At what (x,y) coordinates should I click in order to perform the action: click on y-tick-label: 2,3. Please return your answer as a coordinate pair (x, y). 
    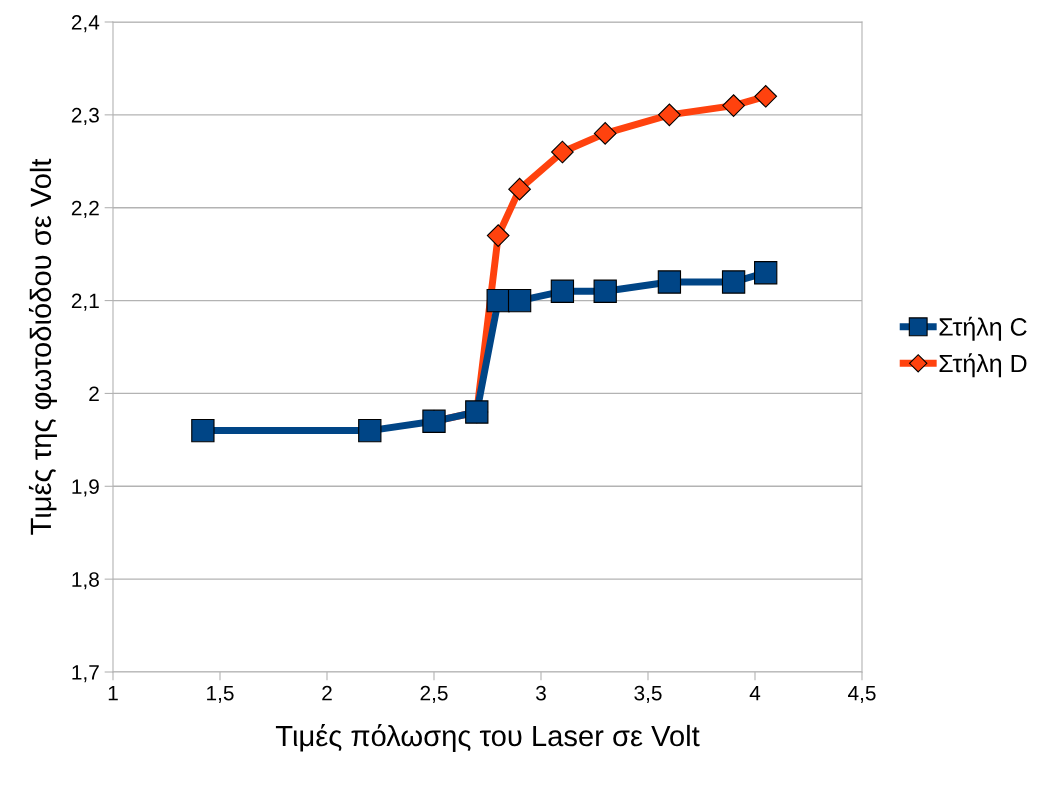
    Looking at the image, I should click on (85, 116).